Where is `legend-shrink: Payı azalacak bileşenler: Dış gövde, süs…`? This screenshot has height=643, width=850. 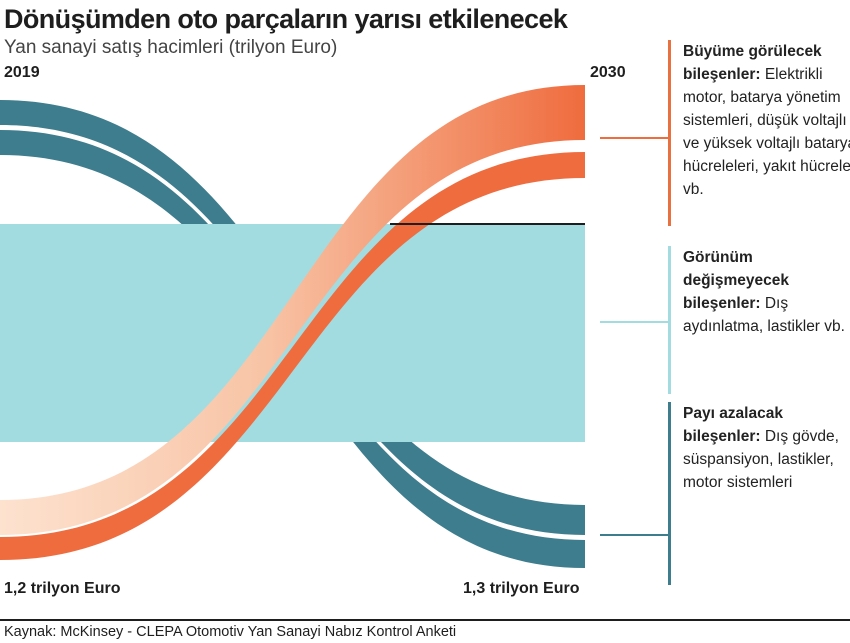 legend-shrink: Payı azalacak bileşenler: Dış gövde, süs… is located at coordinates (759, 493).